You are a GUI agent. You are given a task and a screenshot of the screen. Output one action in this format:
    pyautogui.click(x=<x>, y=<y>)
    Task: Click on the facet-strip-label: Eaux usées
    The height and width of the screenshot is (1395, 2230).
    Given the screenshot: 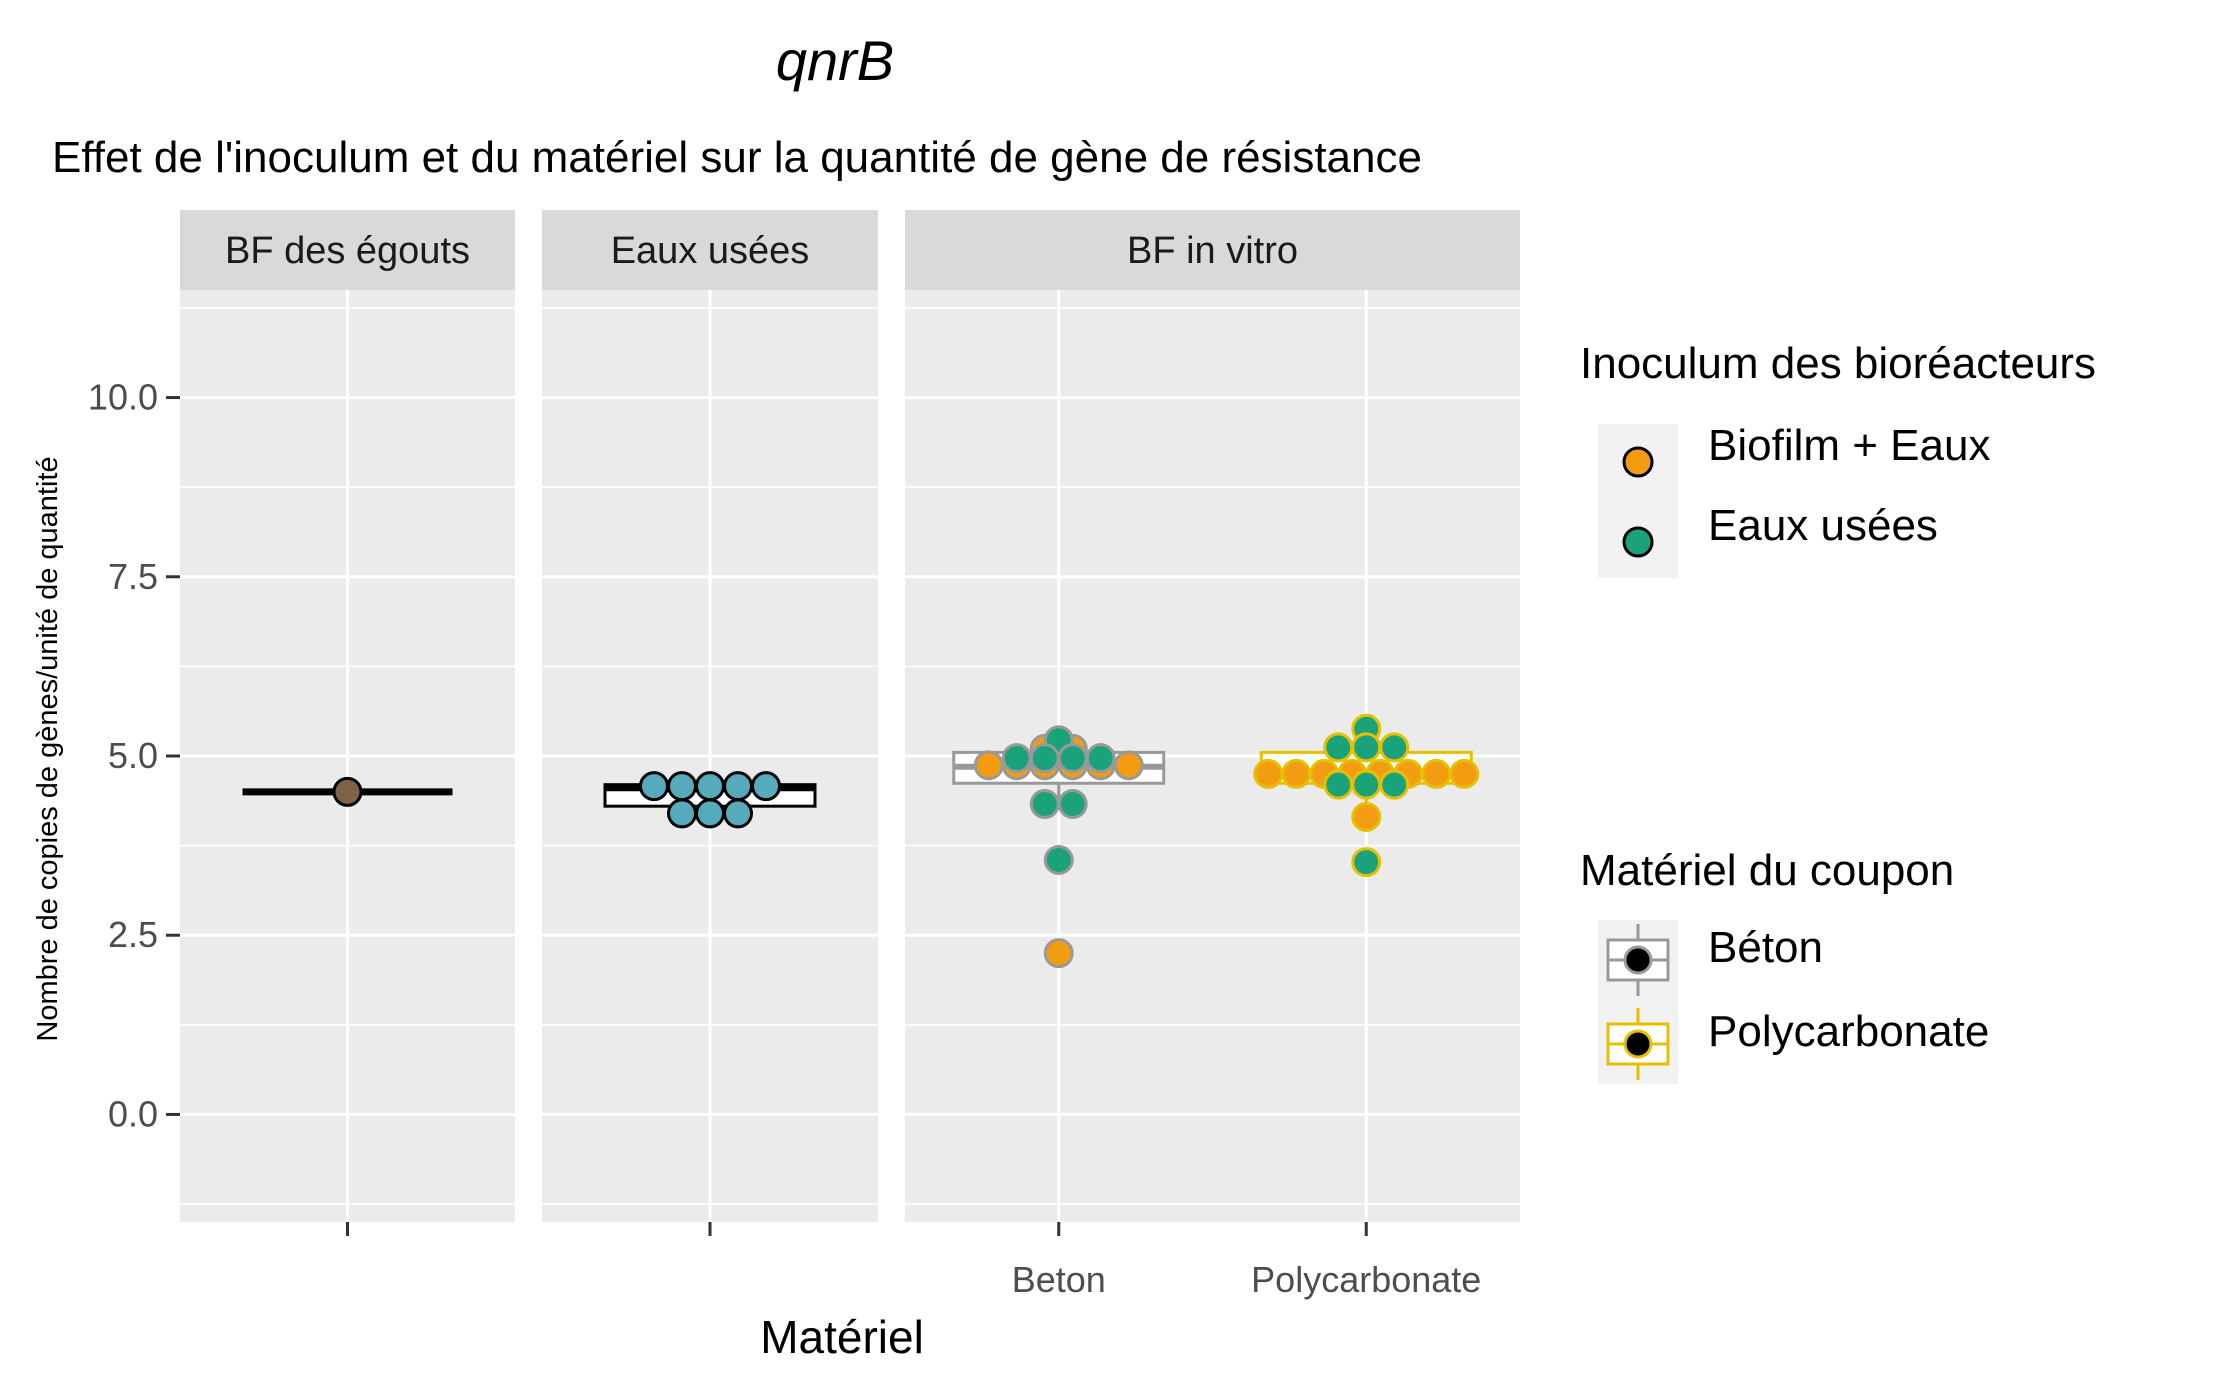 What is the action you would take?
    pyautogui.click(x=710, y=251)
    